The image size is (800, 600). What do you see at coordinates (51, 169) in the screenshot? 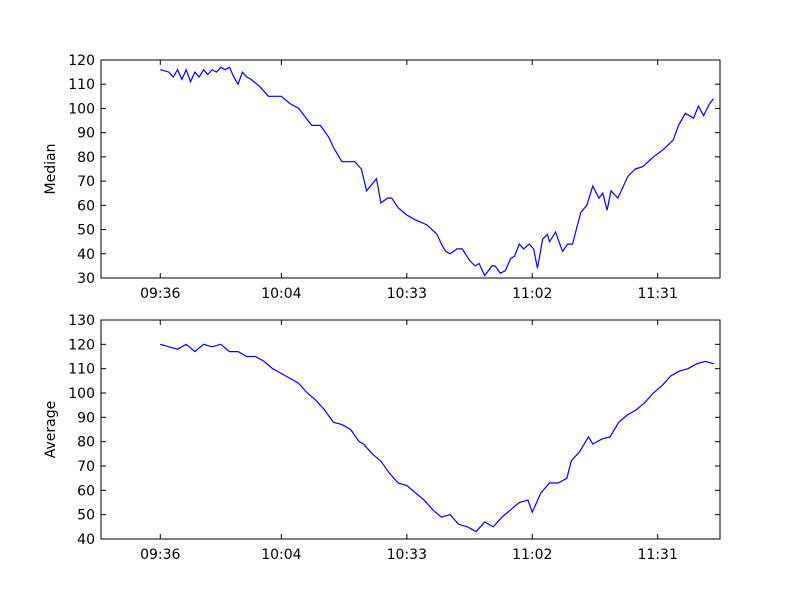
I see `y-axis-label: Median` at bounding box center [51, 169].